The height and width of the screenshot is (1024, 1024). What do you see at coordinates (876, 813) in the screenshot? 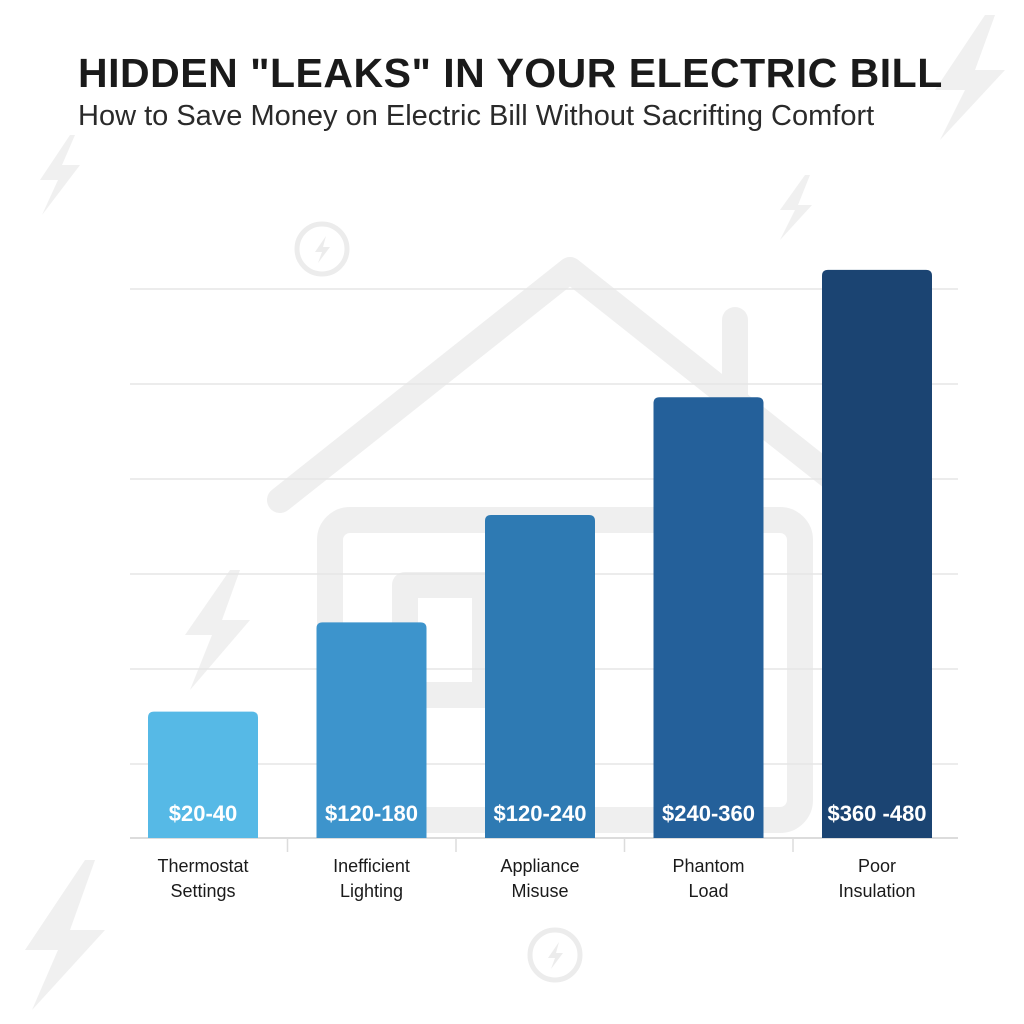
I see `bar-data-label: $360 -480` at bounding box center [876, 813].